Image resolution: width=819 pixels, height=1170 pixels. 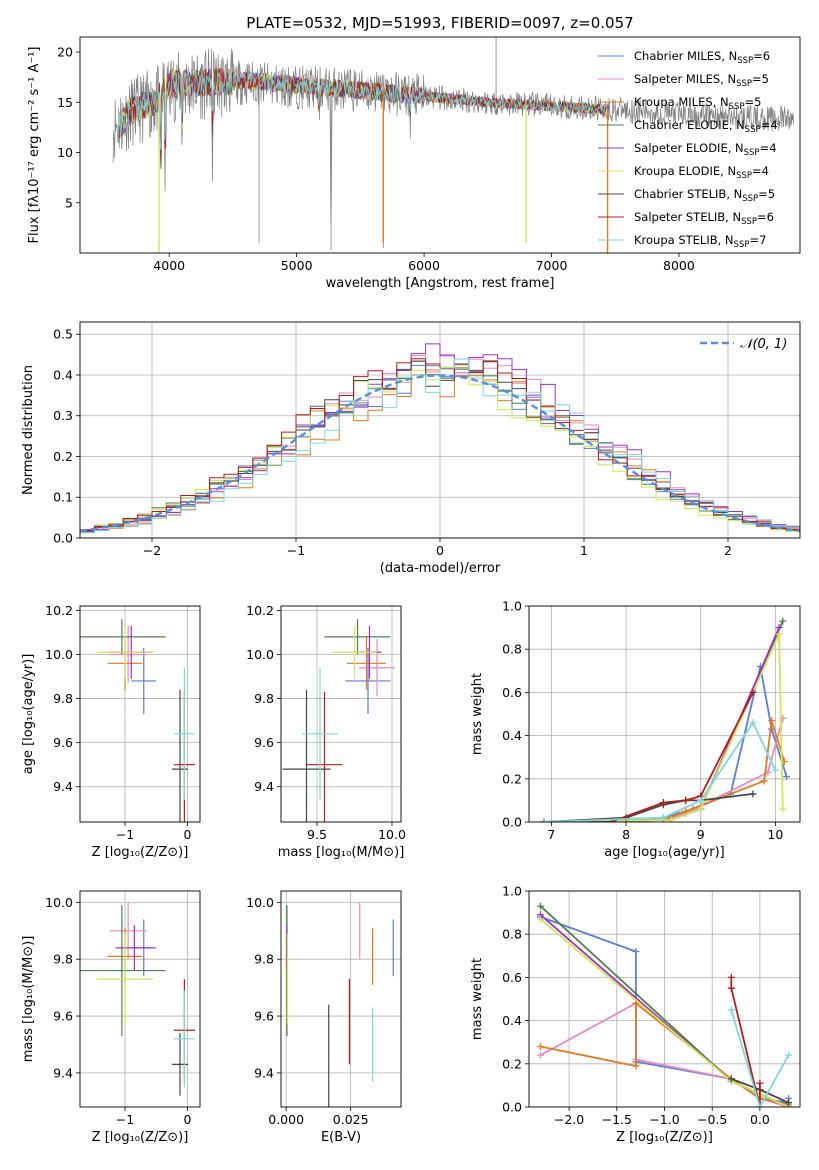 I want to click on x-tick-label: −2, so click(x=152, y=550).